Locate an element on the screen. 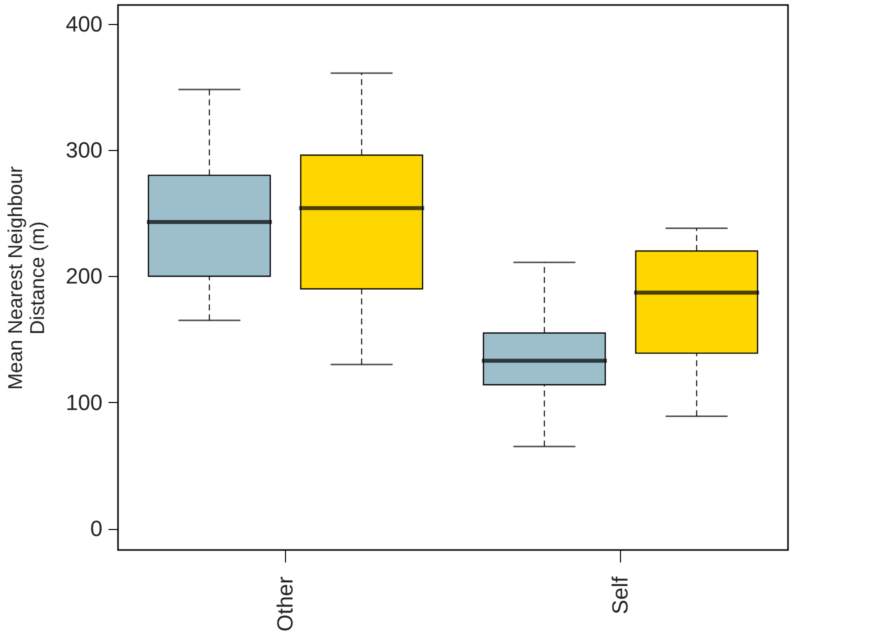  x-tick-label: Other is located at coordinates (285, 604).